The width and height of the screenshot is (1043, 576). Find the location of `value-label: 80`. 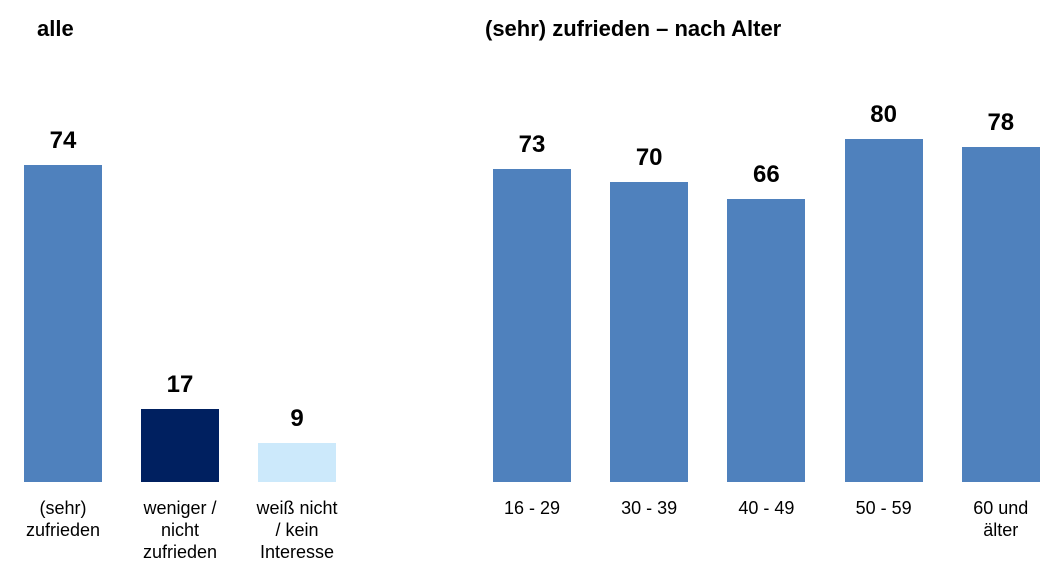

value-label: 80 is located at coordinates (883, 114).